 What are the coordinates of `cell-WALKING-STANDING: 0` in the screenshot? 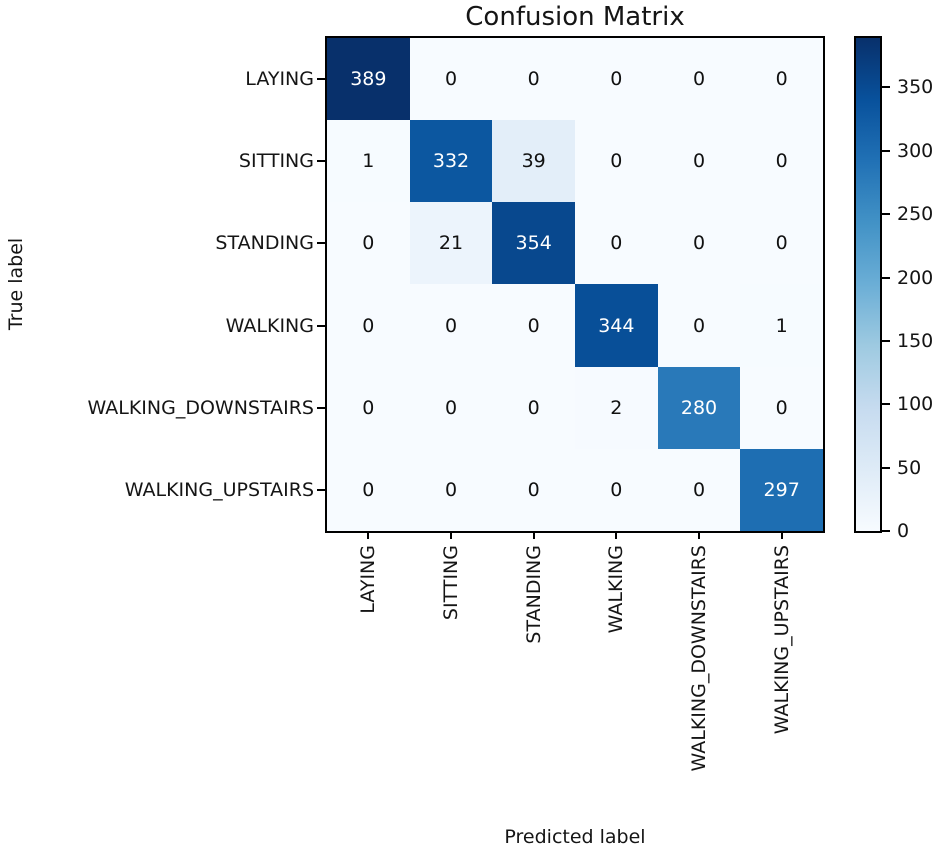 It's located at (533, 325).